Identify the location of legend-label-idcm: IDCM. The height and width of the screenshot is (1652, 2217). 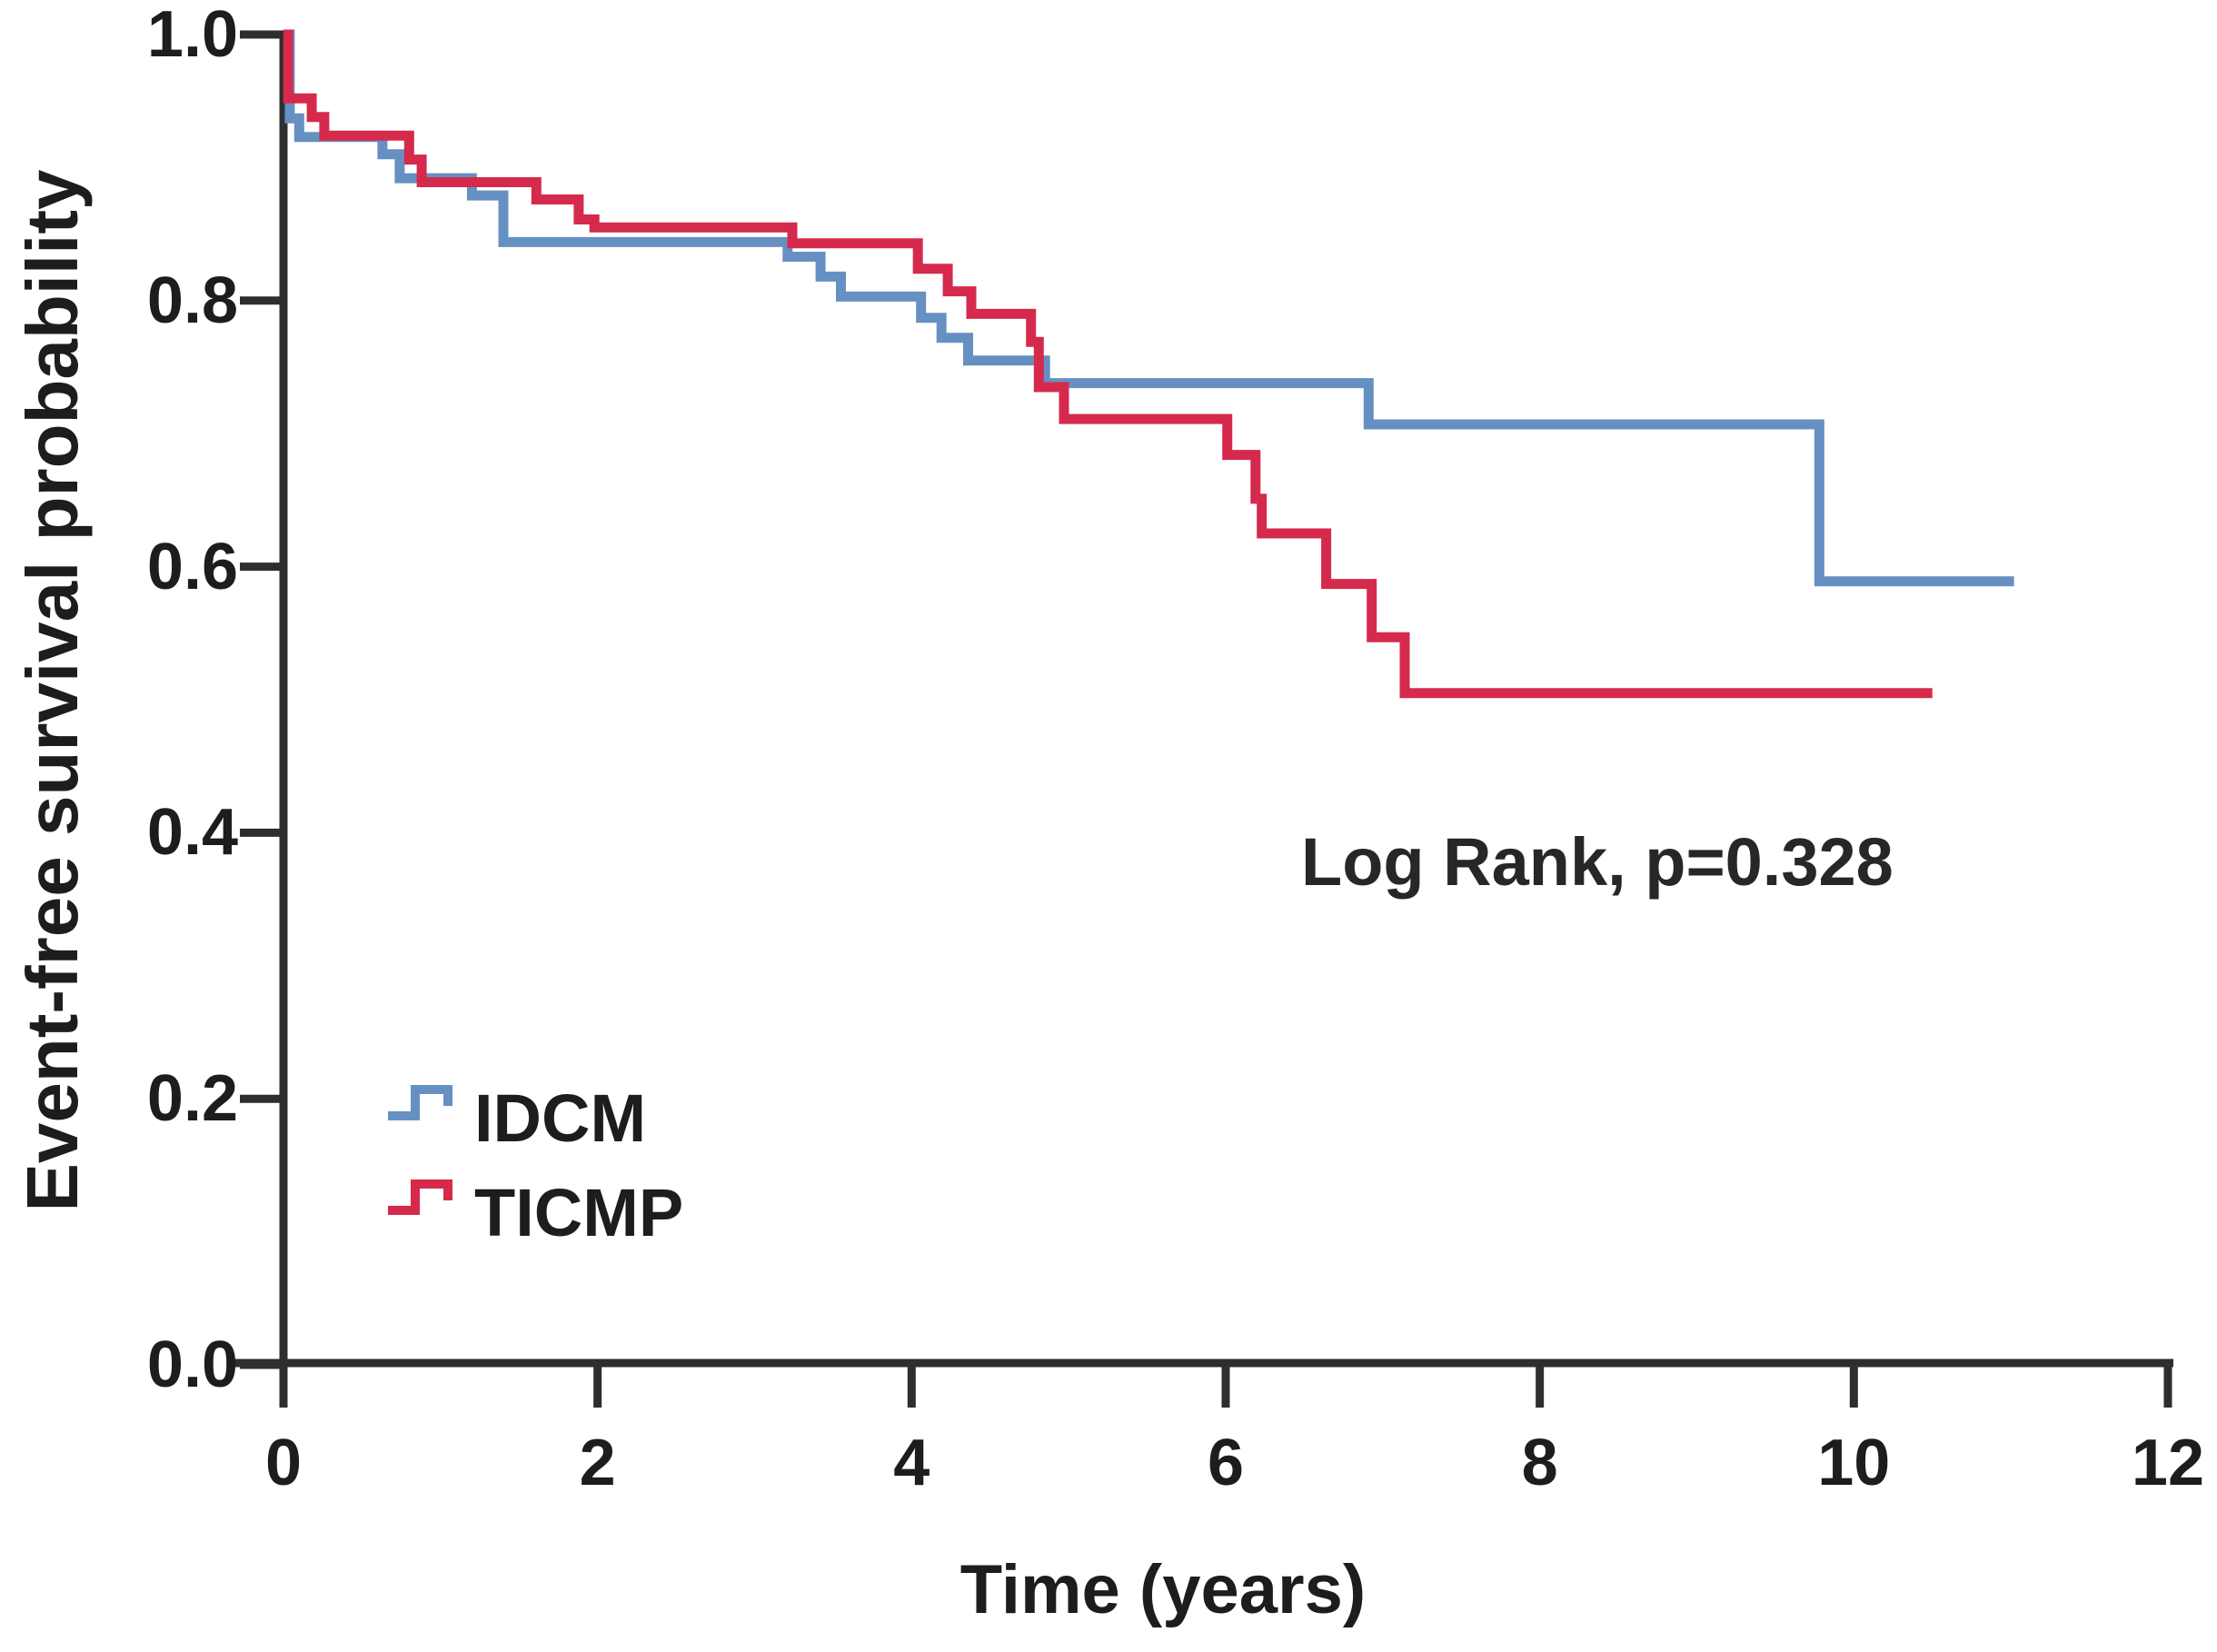
(560, 1118).